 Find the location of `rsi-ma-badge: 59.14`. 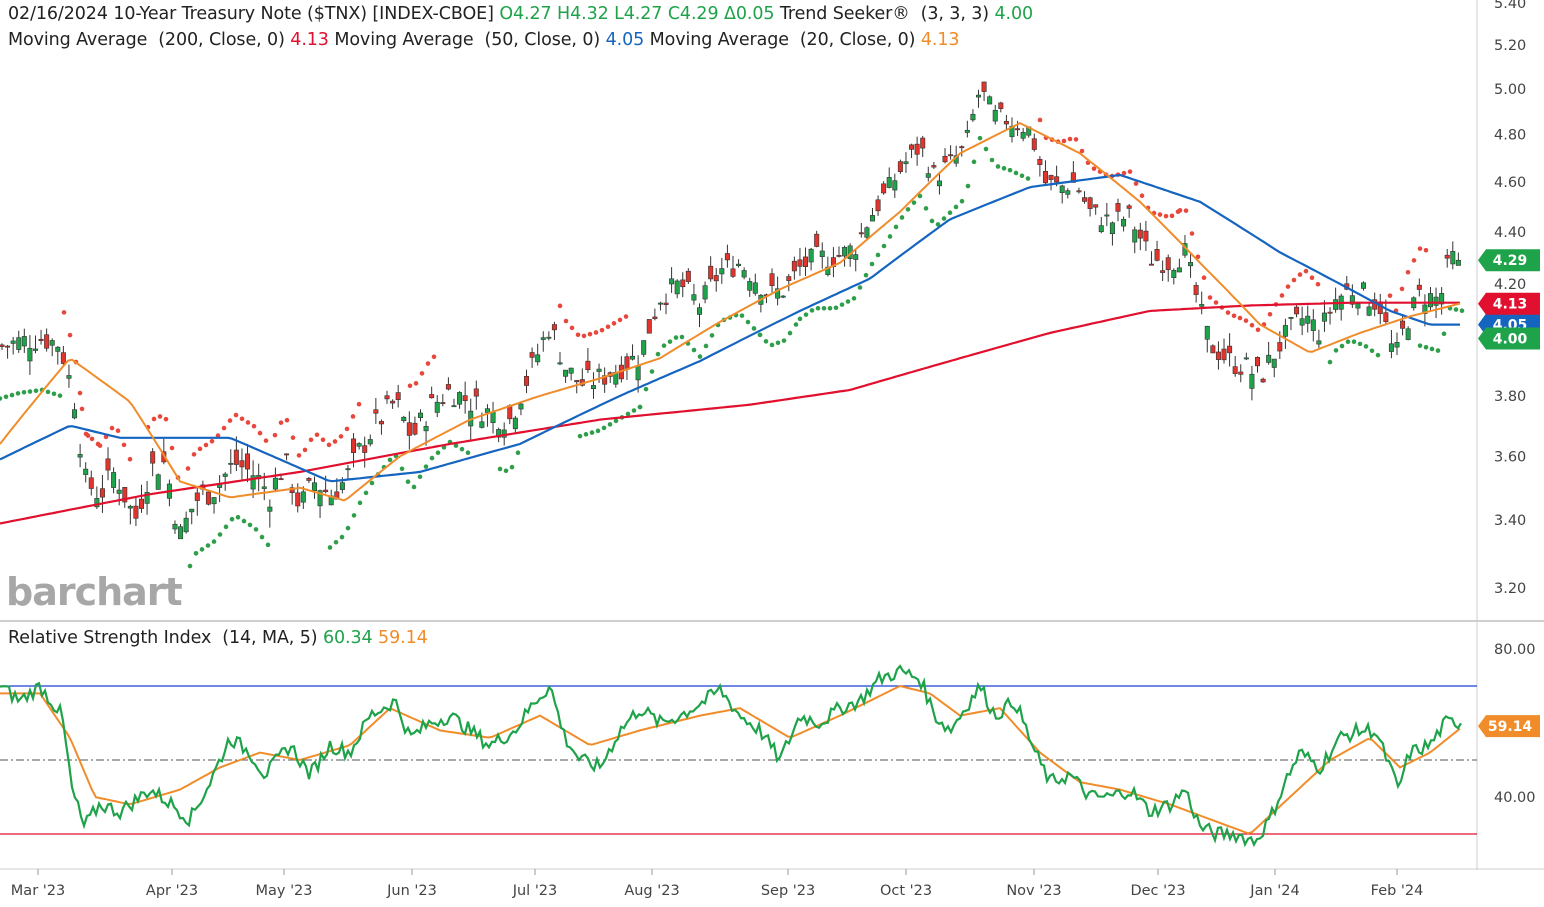

rsi-ma-badge: 59.14 is located at coordinates (1509, 726).